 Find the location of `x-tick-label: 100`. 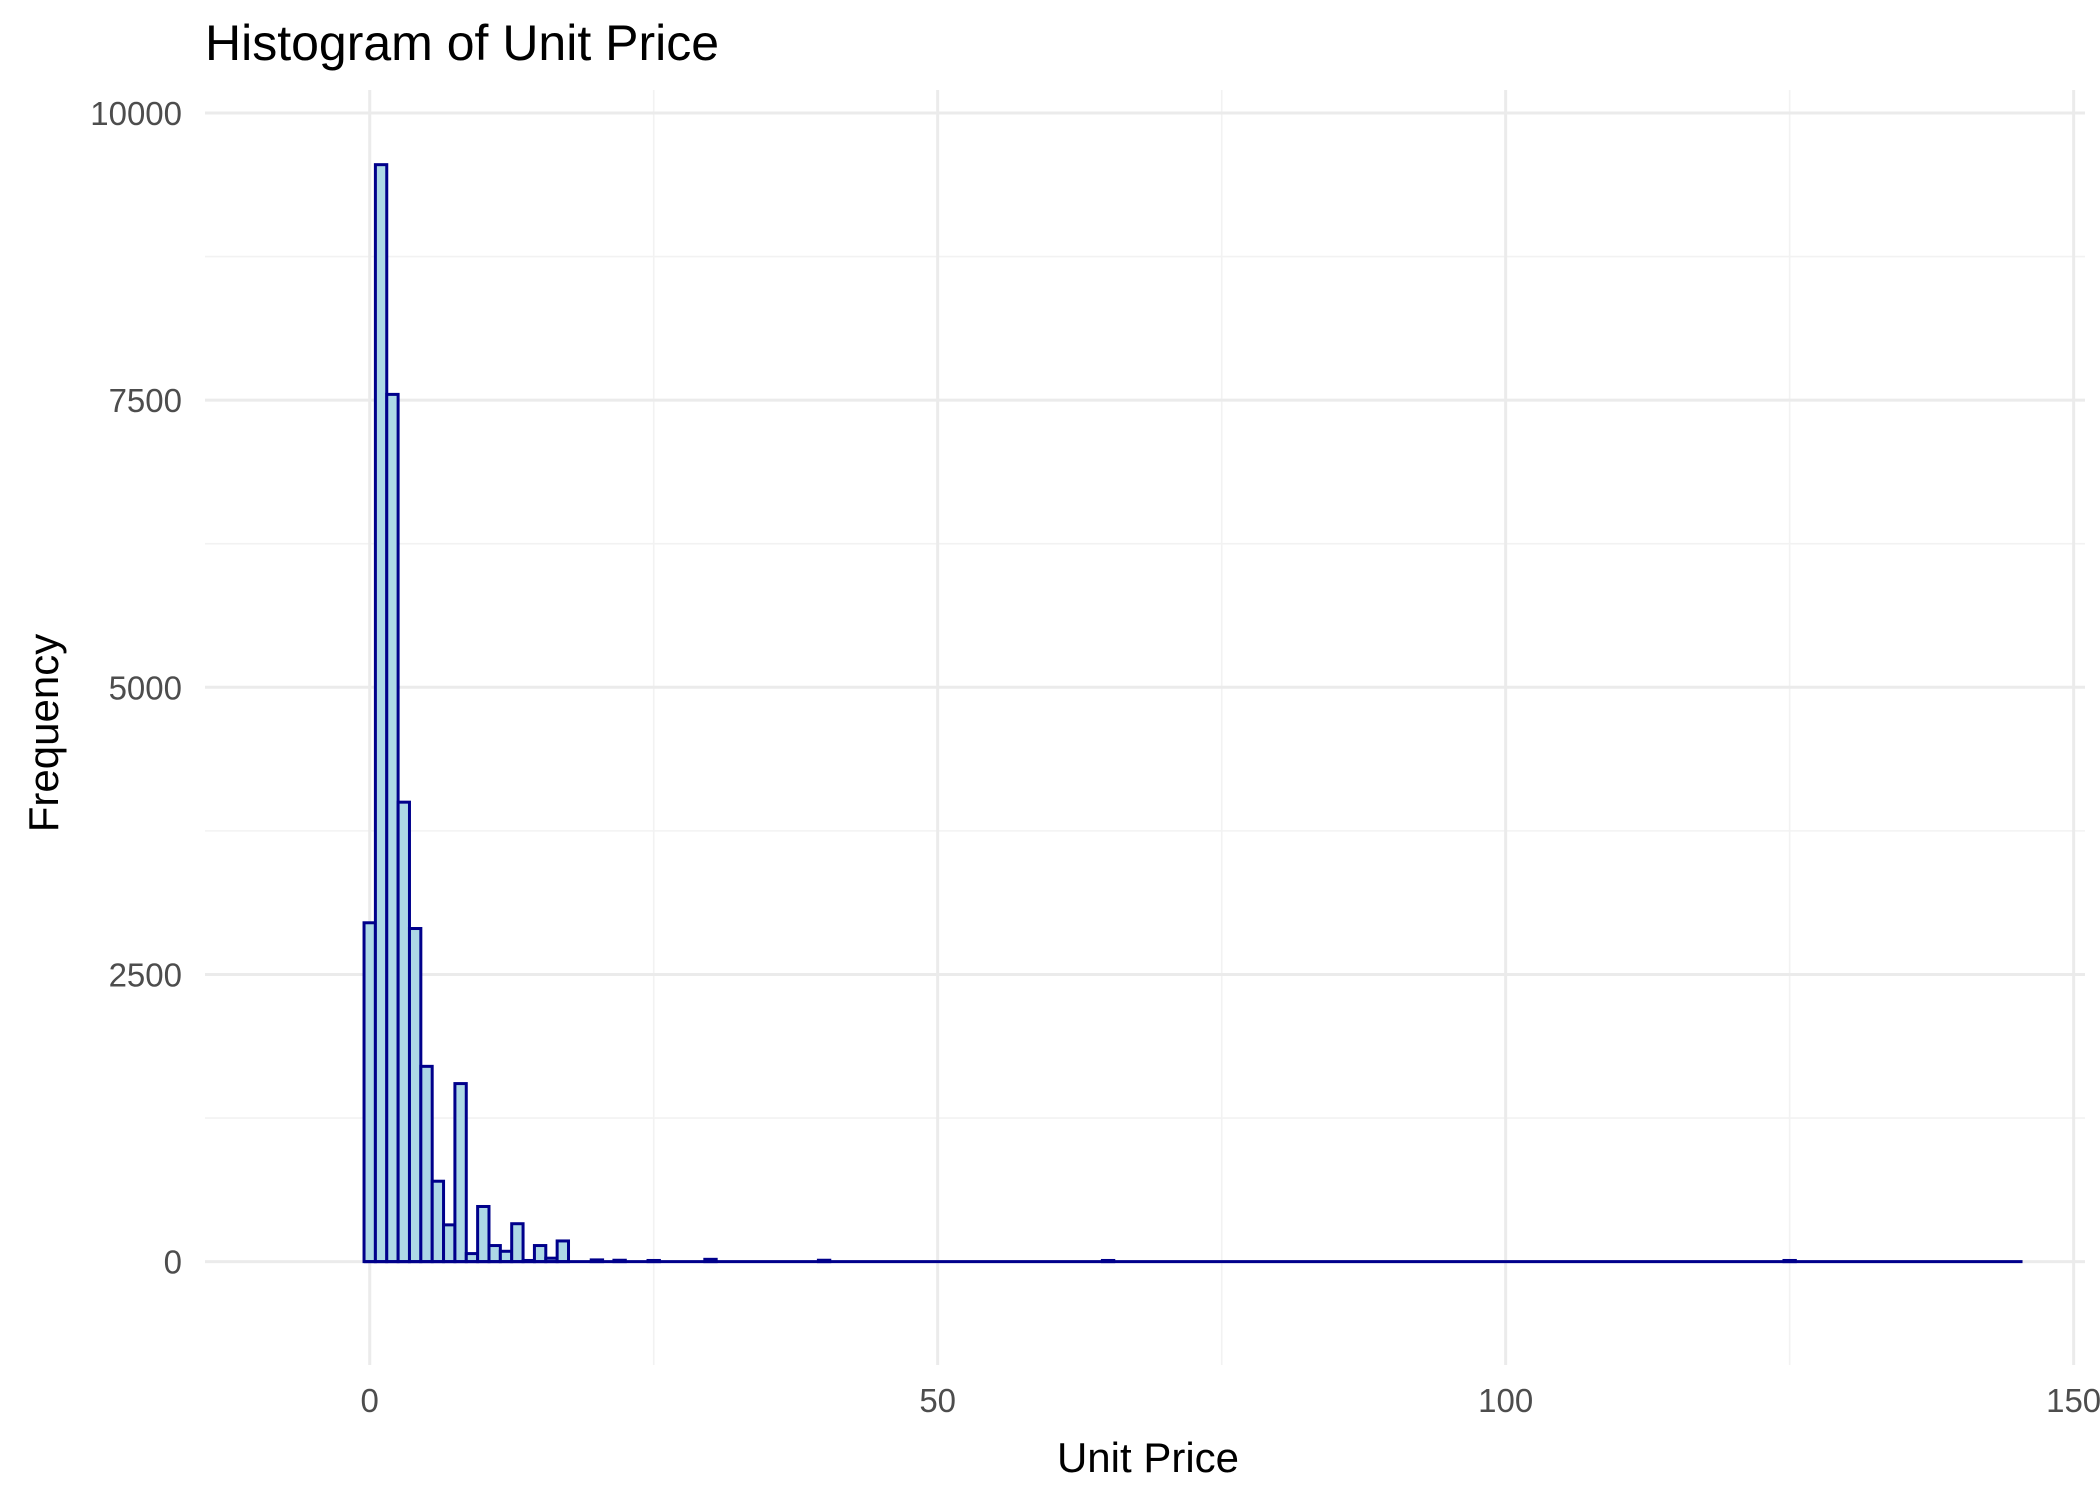

x-tick-label: 100 is located at coordinates (1505, 1400).